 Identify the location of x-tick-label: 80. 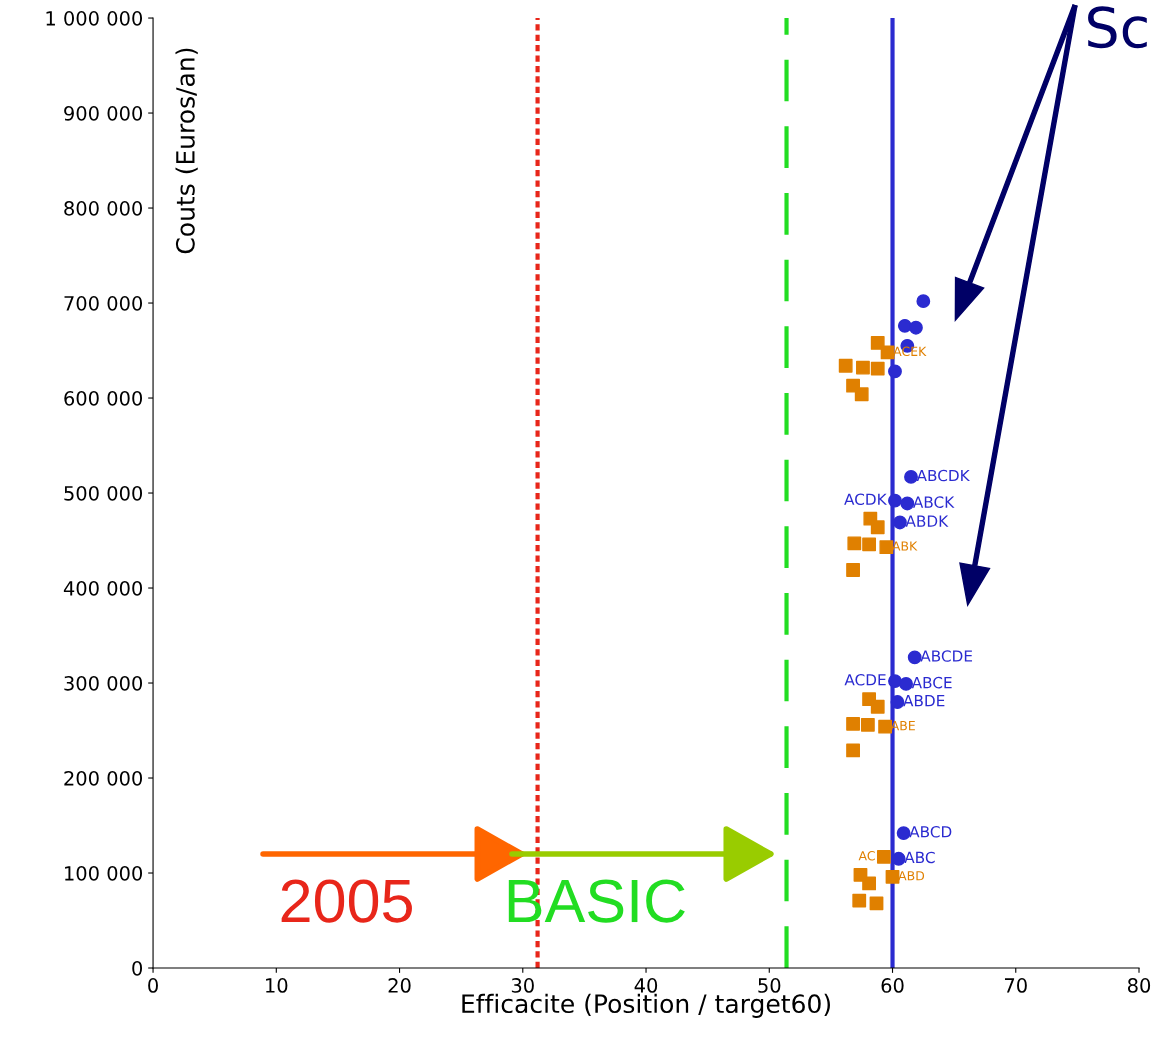
(1139, 985).